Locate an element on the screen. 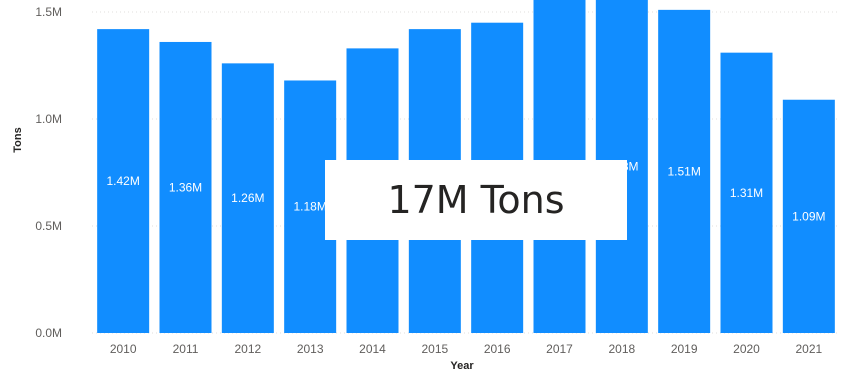 Image resolution: width=860 pixels, height=374 pixels. y-tick-label: 1.0M is located at coordinates (48, 119).